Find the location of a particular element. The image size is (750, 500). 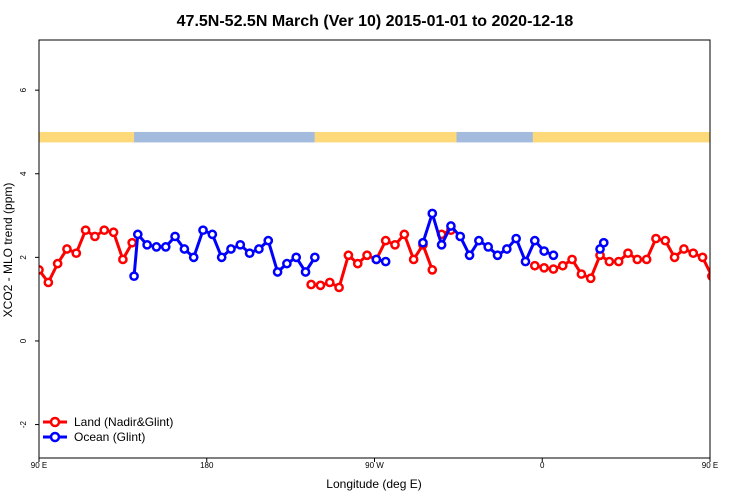

x-tick-label-2: 90 W is located at coordinates (374, 465).